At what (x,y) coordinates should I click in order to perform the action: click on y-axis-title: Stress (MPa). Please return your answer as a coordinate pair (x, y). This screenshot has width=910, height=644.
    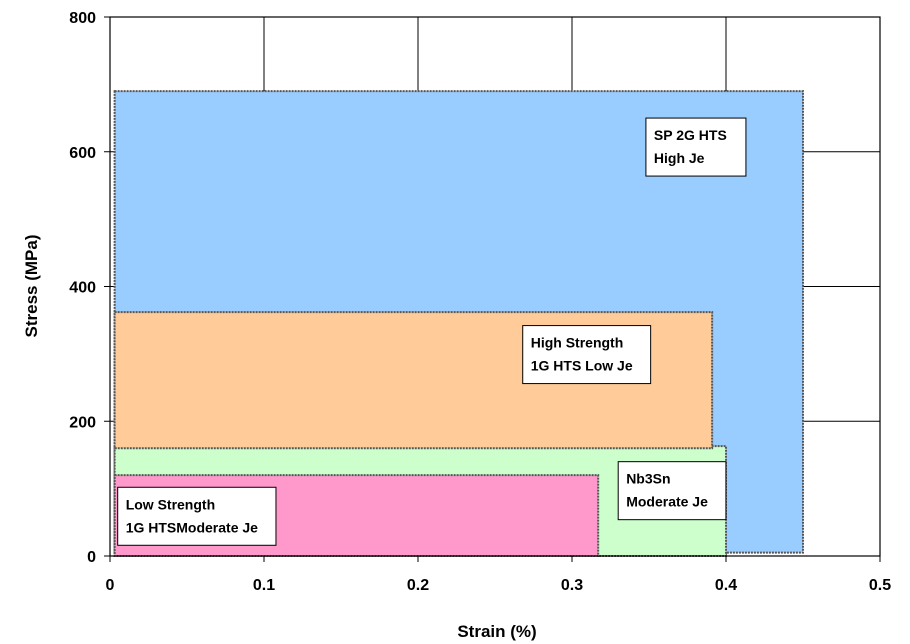
    Looking at the image, I should click on (31, 286).